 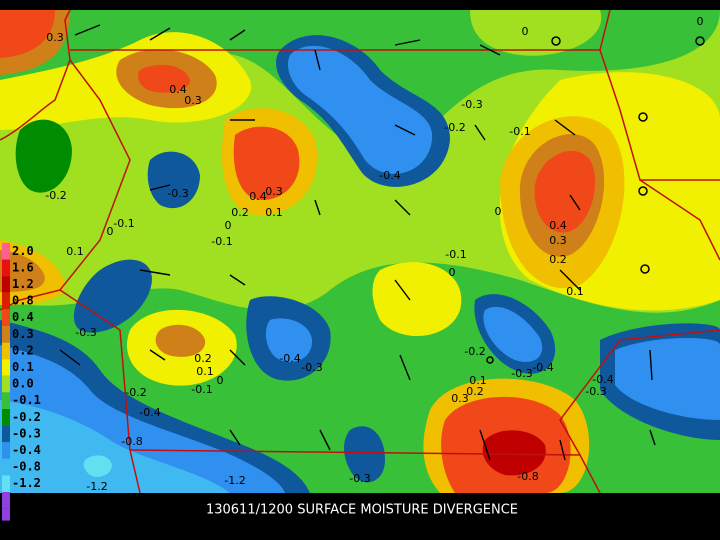 What do you see at coordinates (26, 483) in the screenshot?
I see `legend-label: -1.2` at bounding box center [26, 483].